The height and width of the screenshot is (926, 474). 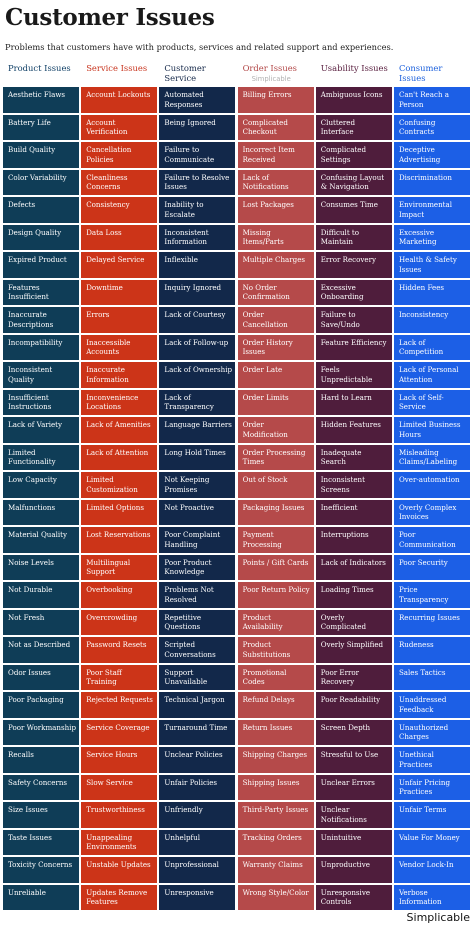 What do you see at coordinates (275, 182) in the screenshot?
I see `issue-cell: Lack of Notifications` at bounding box center [275, 182].